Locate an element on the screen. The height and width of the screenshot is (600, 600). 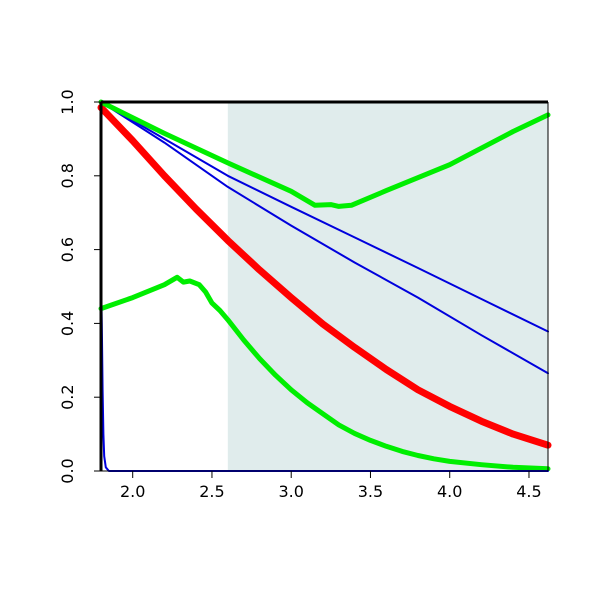
y-tick-label: 0.0 is located at coordinates (67, 470).